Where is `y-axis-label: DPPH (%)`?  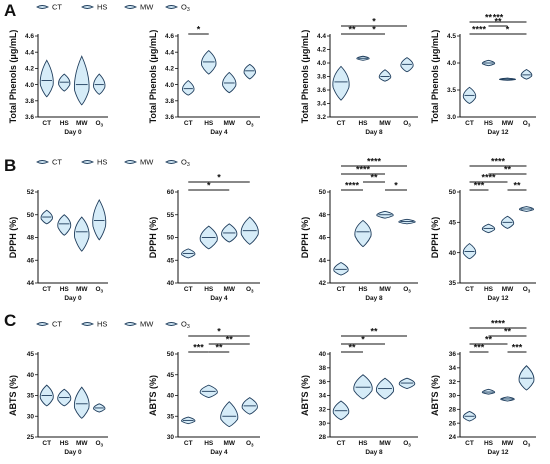
y-axis-label: DPPH (%) is located at coordinates (305, 238).